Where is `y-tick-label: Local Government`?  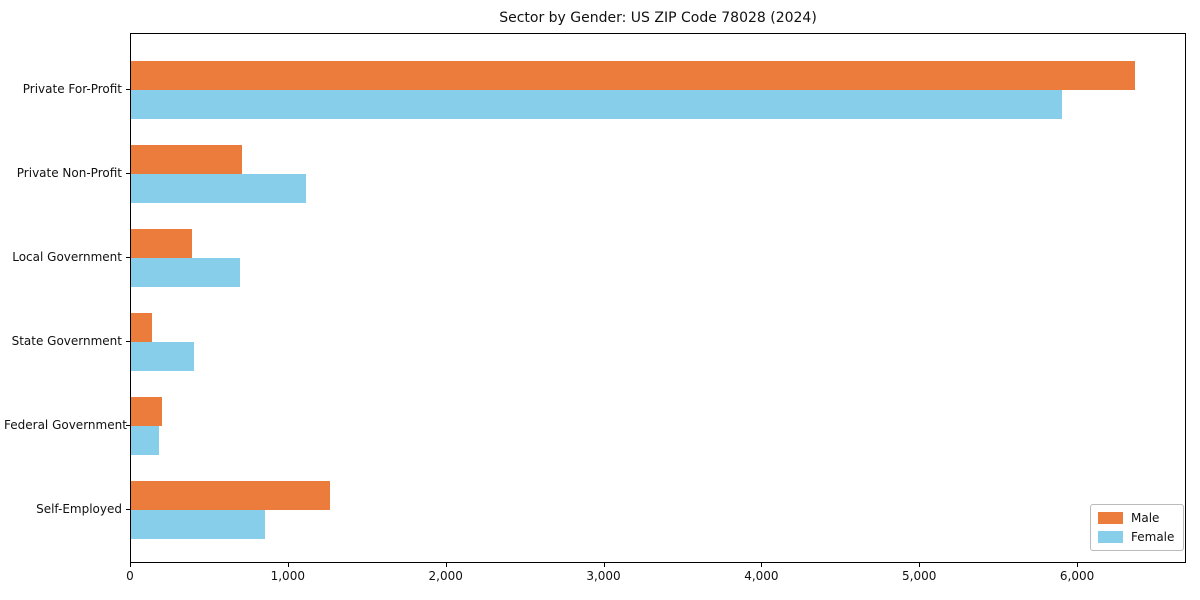
y-tick-label: Local Government is located at coordinates (67, 257).